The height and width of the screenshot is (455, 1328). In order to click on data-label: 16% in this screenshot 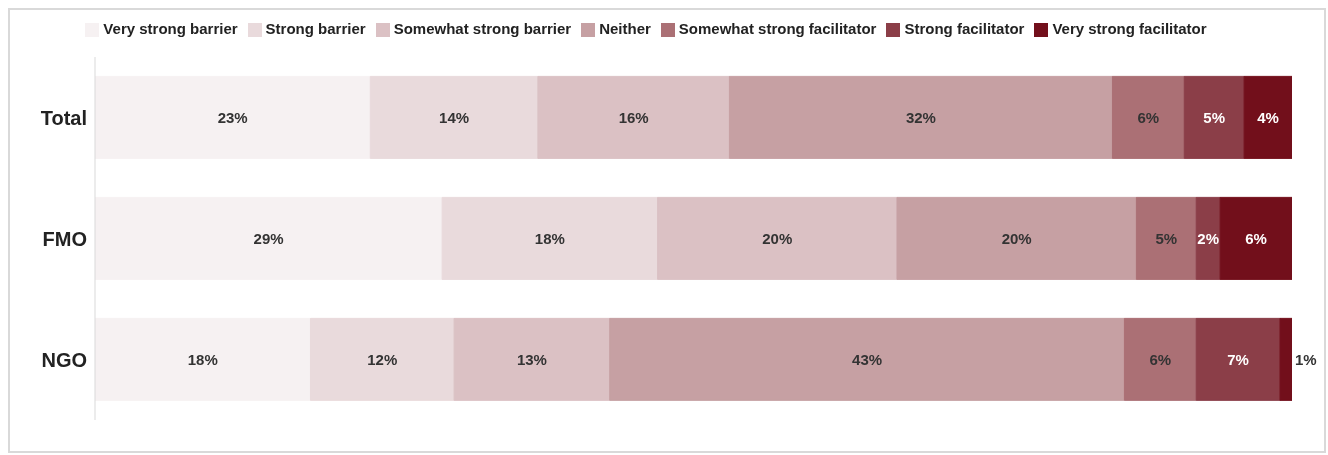, I will do `click(633, 117)`.